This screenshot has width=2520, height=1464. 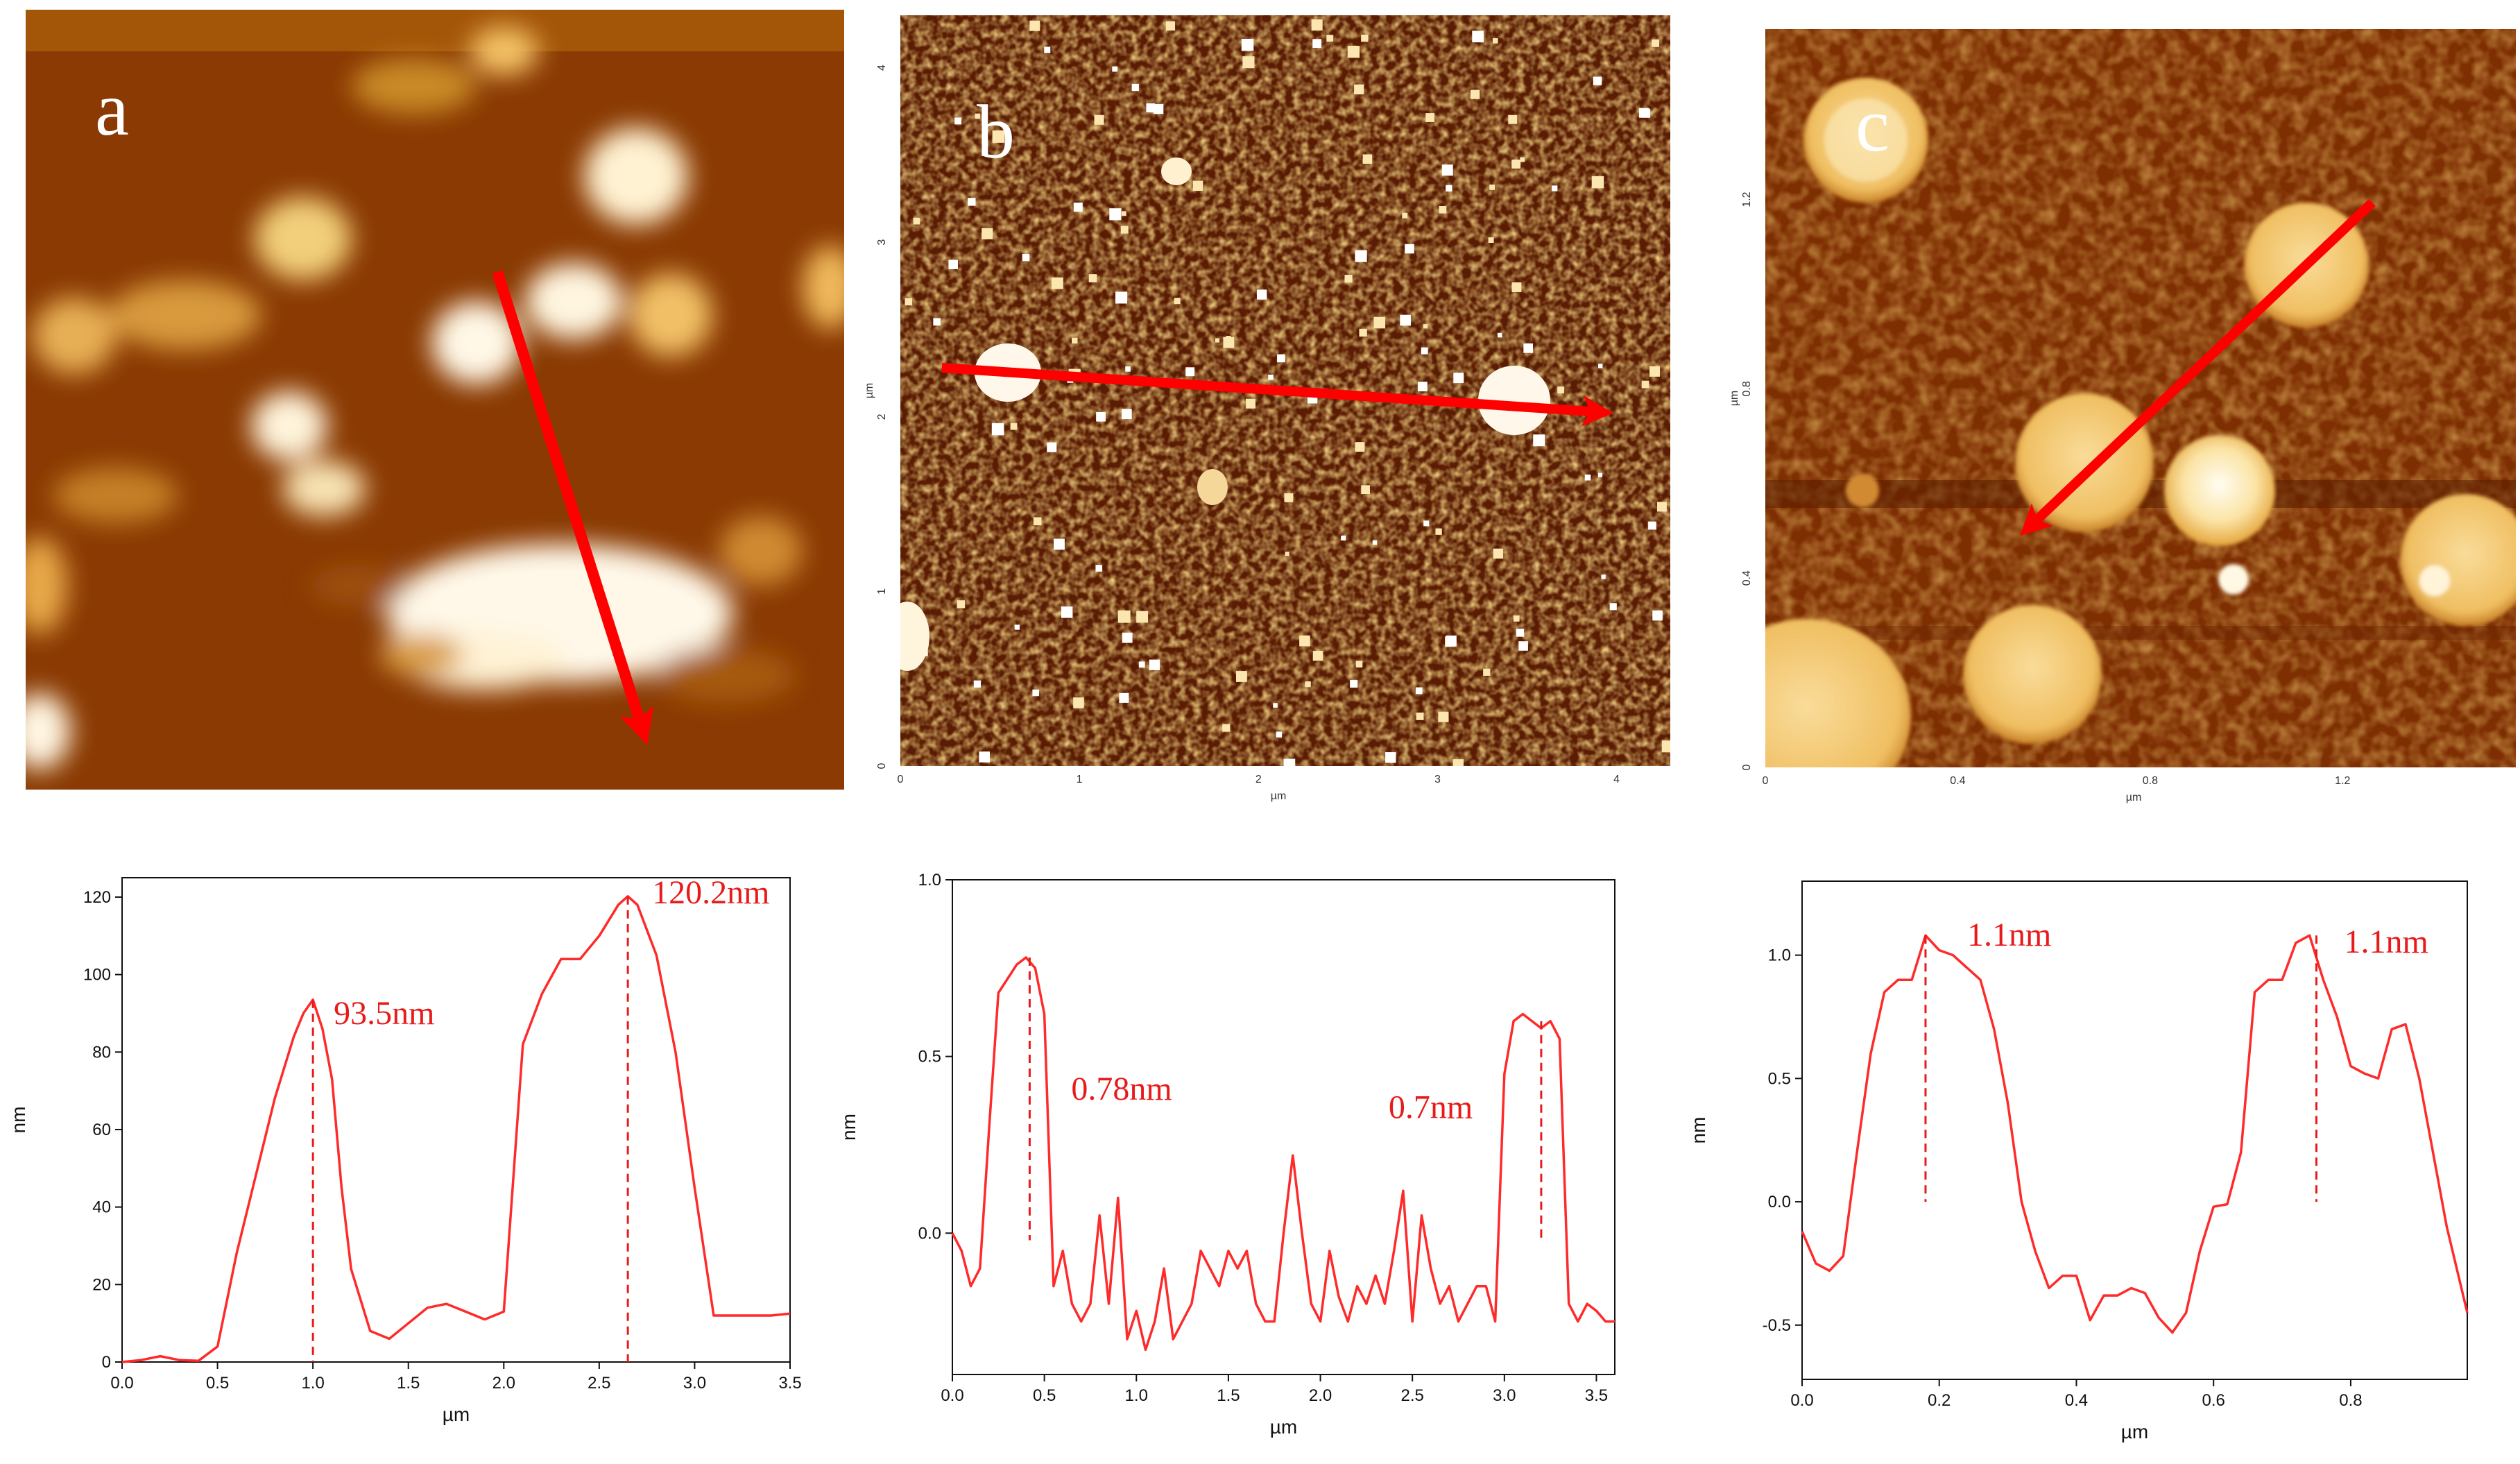 I want to click on peak-height-label: 0.7nm, so click(x=1431, y=1107).